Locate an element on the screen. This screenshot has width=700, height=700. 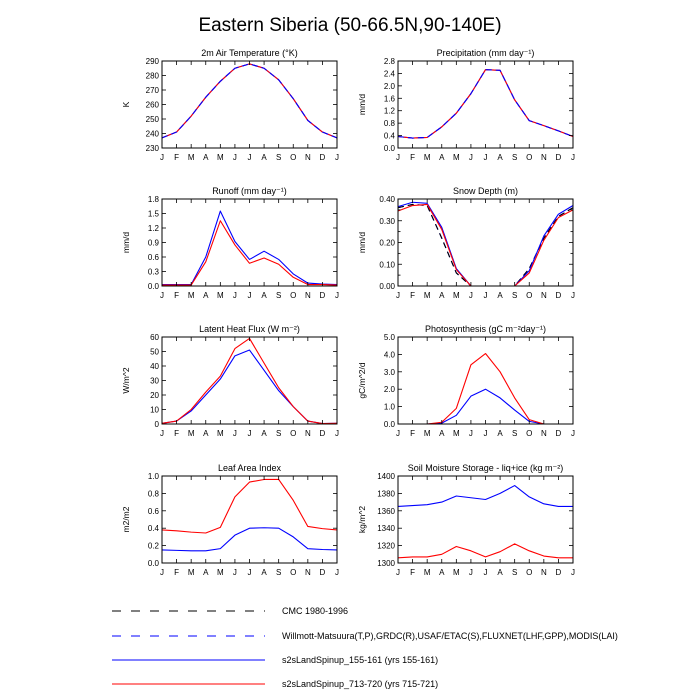
y-tick-label: 0.00 is located at coordinates (387, 286).